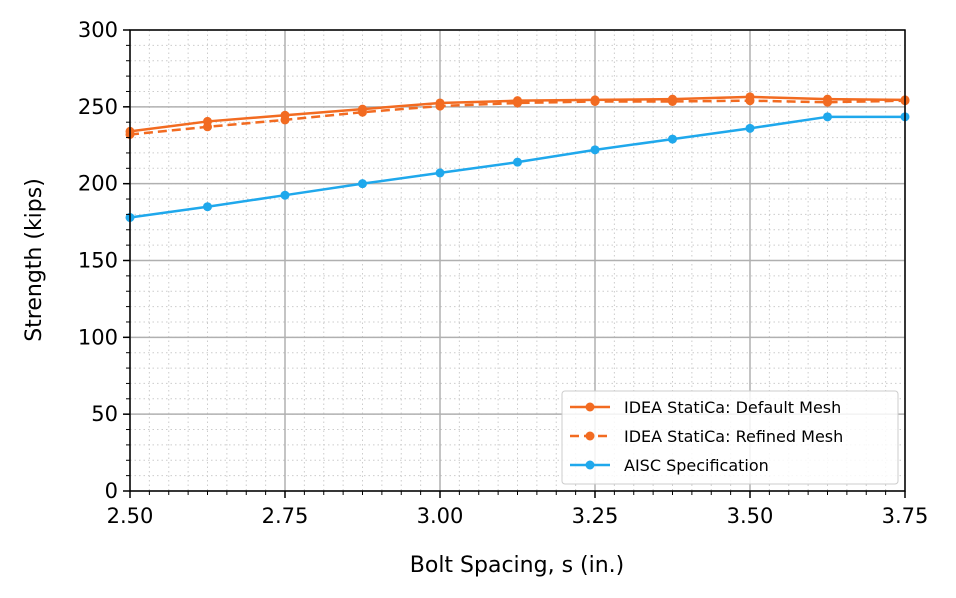  Describe the element at coordinates (517, 117) in the screenshot. I see `series-line` at that location.